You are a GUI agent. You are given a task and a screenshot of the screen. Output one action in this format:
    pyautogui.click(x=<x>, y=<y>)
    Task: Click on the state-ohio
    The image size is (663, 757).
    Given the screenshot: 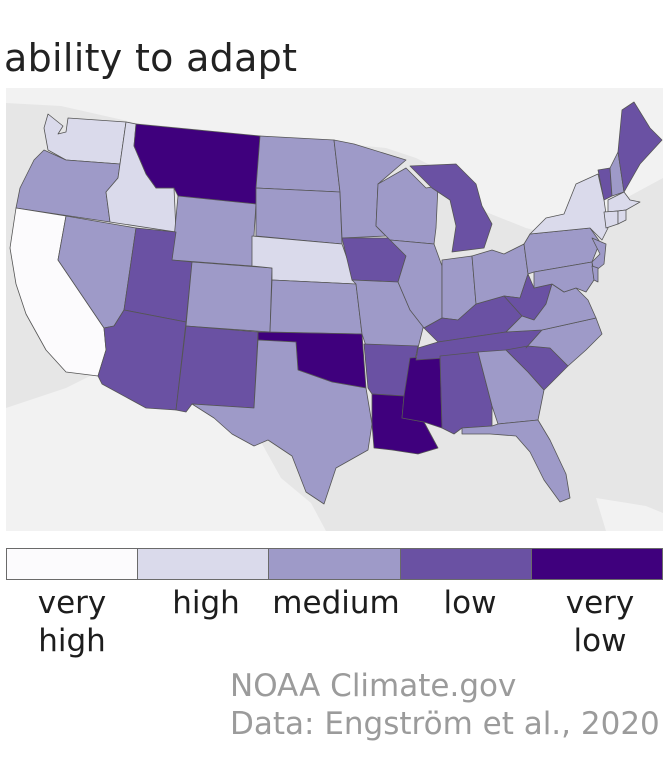 What is the action you would take?
    pyautogui.click(x=500, y=274)
    